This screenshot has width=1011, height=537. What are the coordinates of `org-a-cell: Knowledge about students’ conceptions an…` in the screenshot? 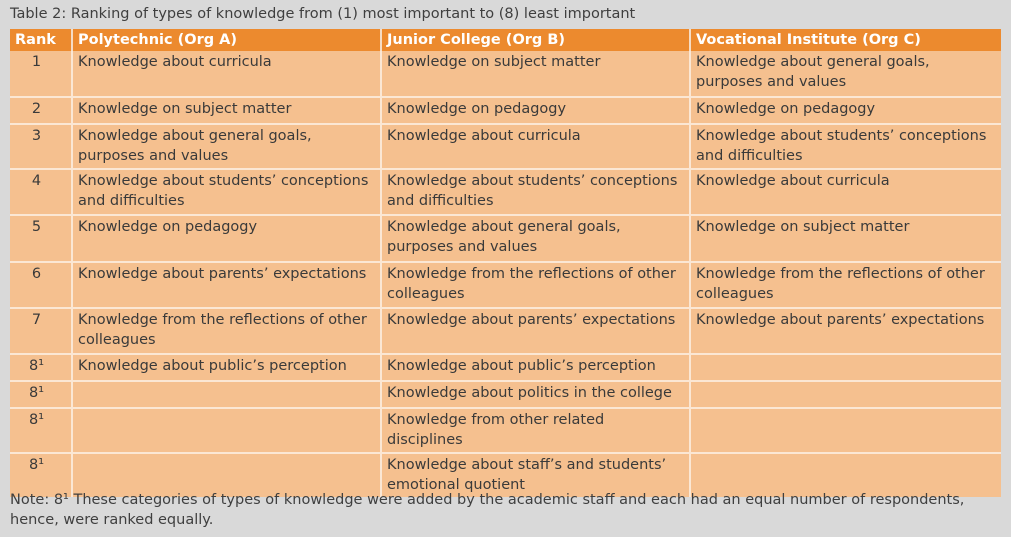 It's located at (227, 191).